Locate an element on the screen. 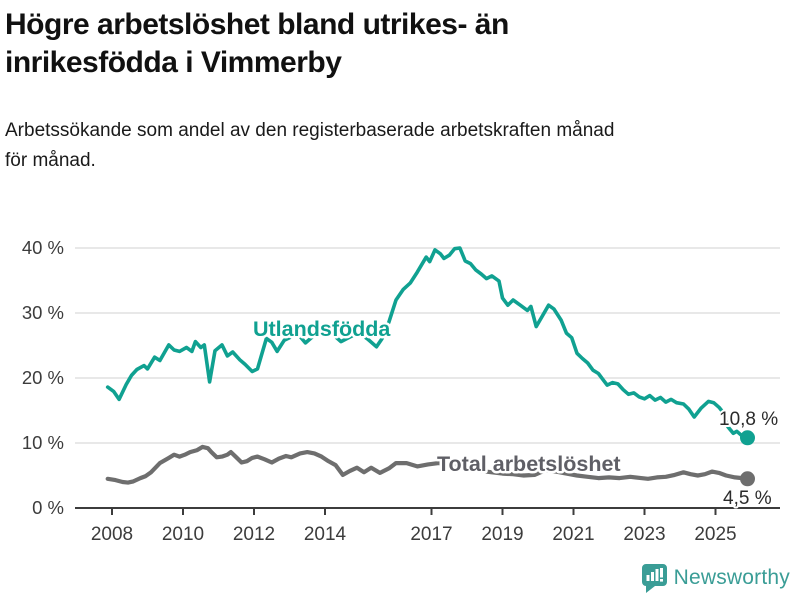  x-tick-label: 2008 is located at coordinates (112, 534).